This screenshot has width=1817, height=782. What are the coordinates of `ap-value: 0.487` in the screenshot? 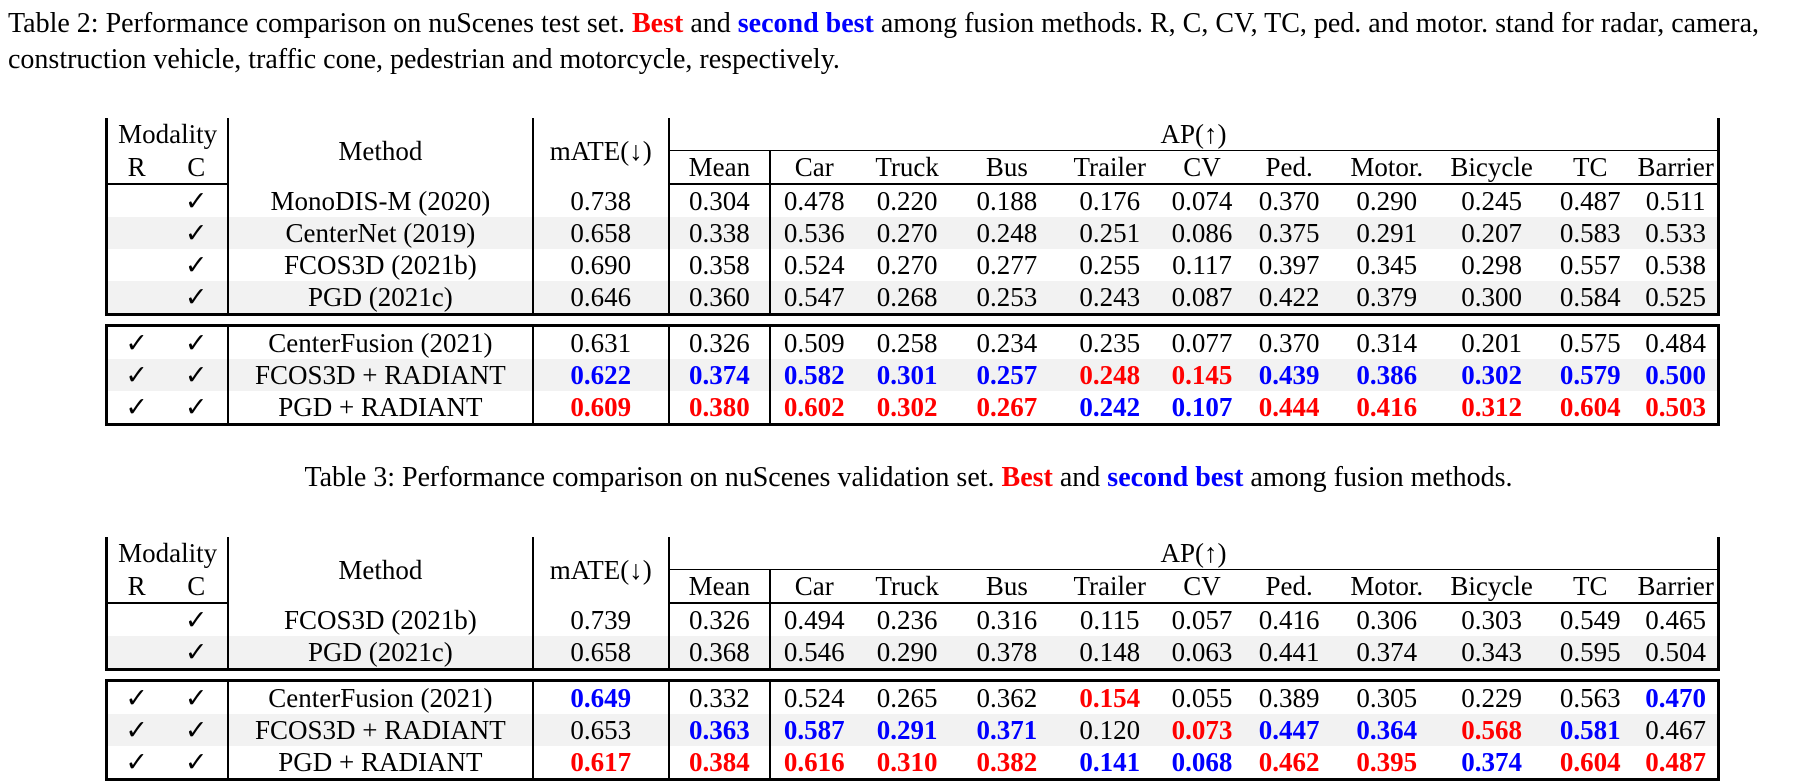 It's located at (1590, 201).